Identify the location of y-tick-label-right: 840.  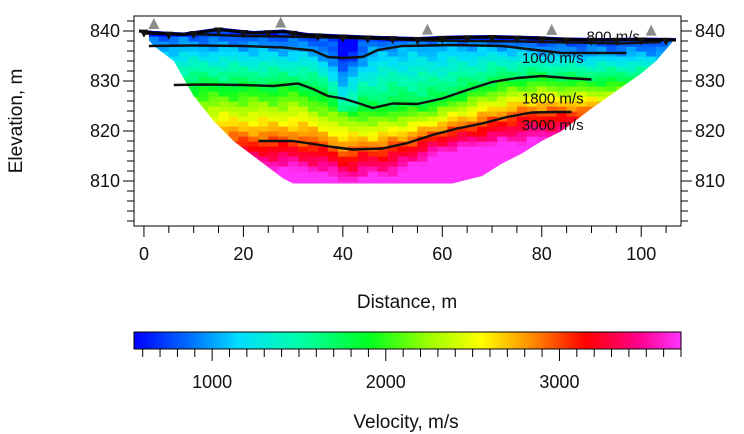
(710, 31).